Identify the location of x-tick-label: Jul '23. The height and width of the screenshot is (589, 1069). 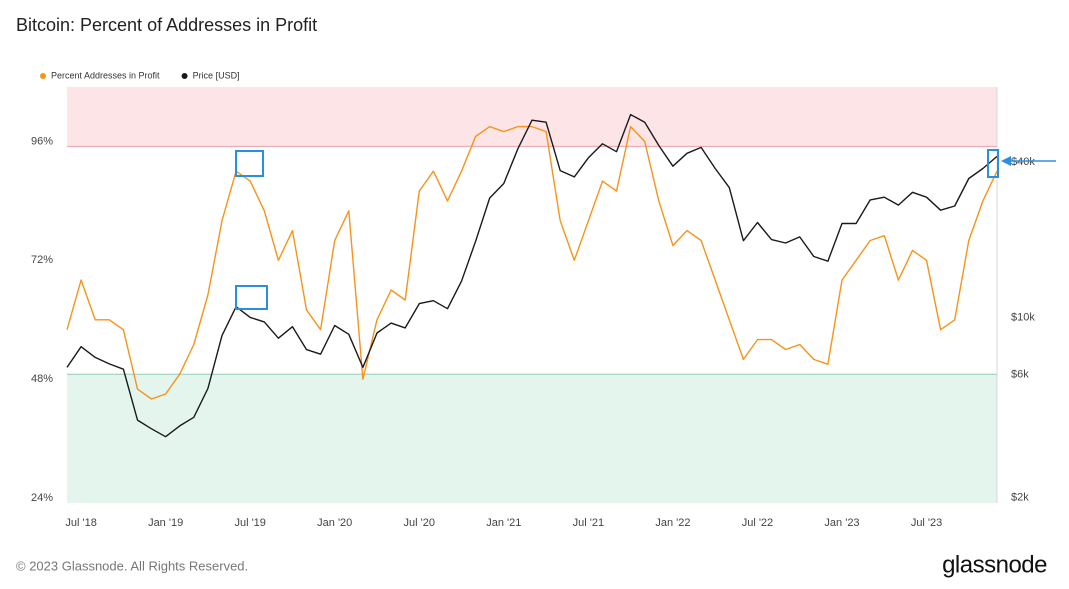
(926, 523).